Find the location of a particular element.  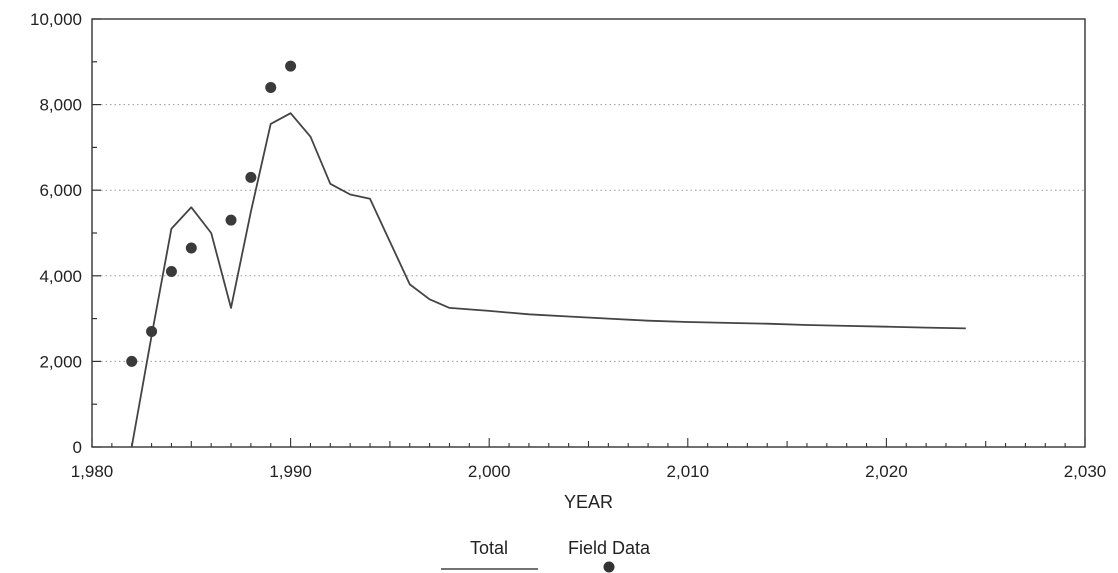

legend-total-label: Total is located at coordinates (489, 548).